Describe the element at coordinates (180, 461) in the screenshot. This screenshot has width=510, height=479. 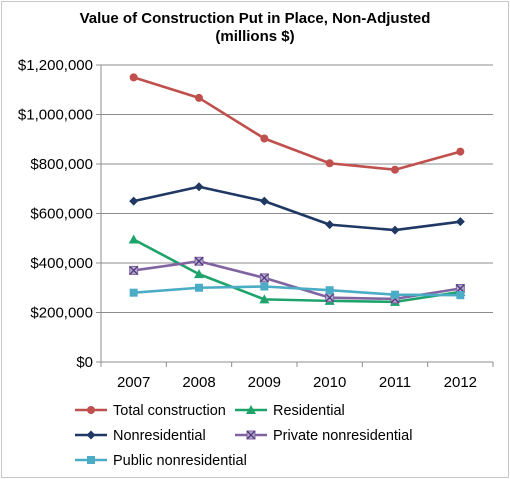
I see `legend-label: Public nonresidential` at that location.